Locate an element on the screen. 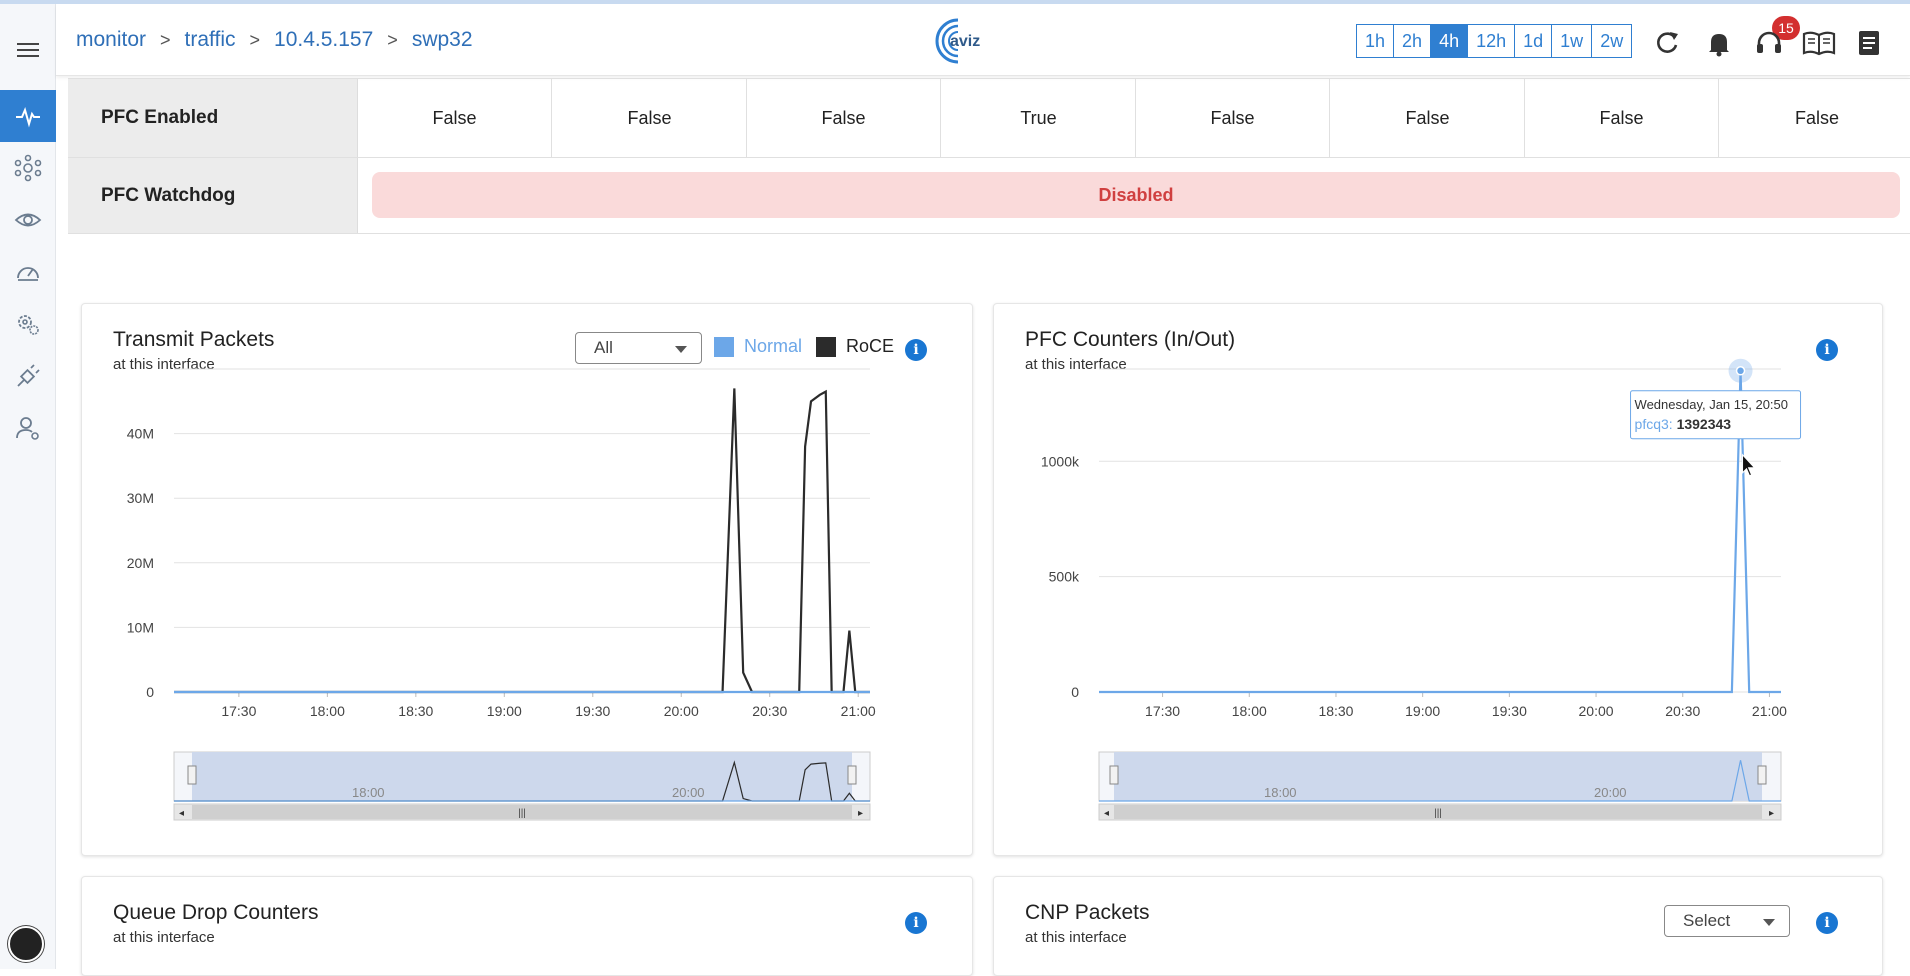  plug-icon is located at coordinates (28, 375).